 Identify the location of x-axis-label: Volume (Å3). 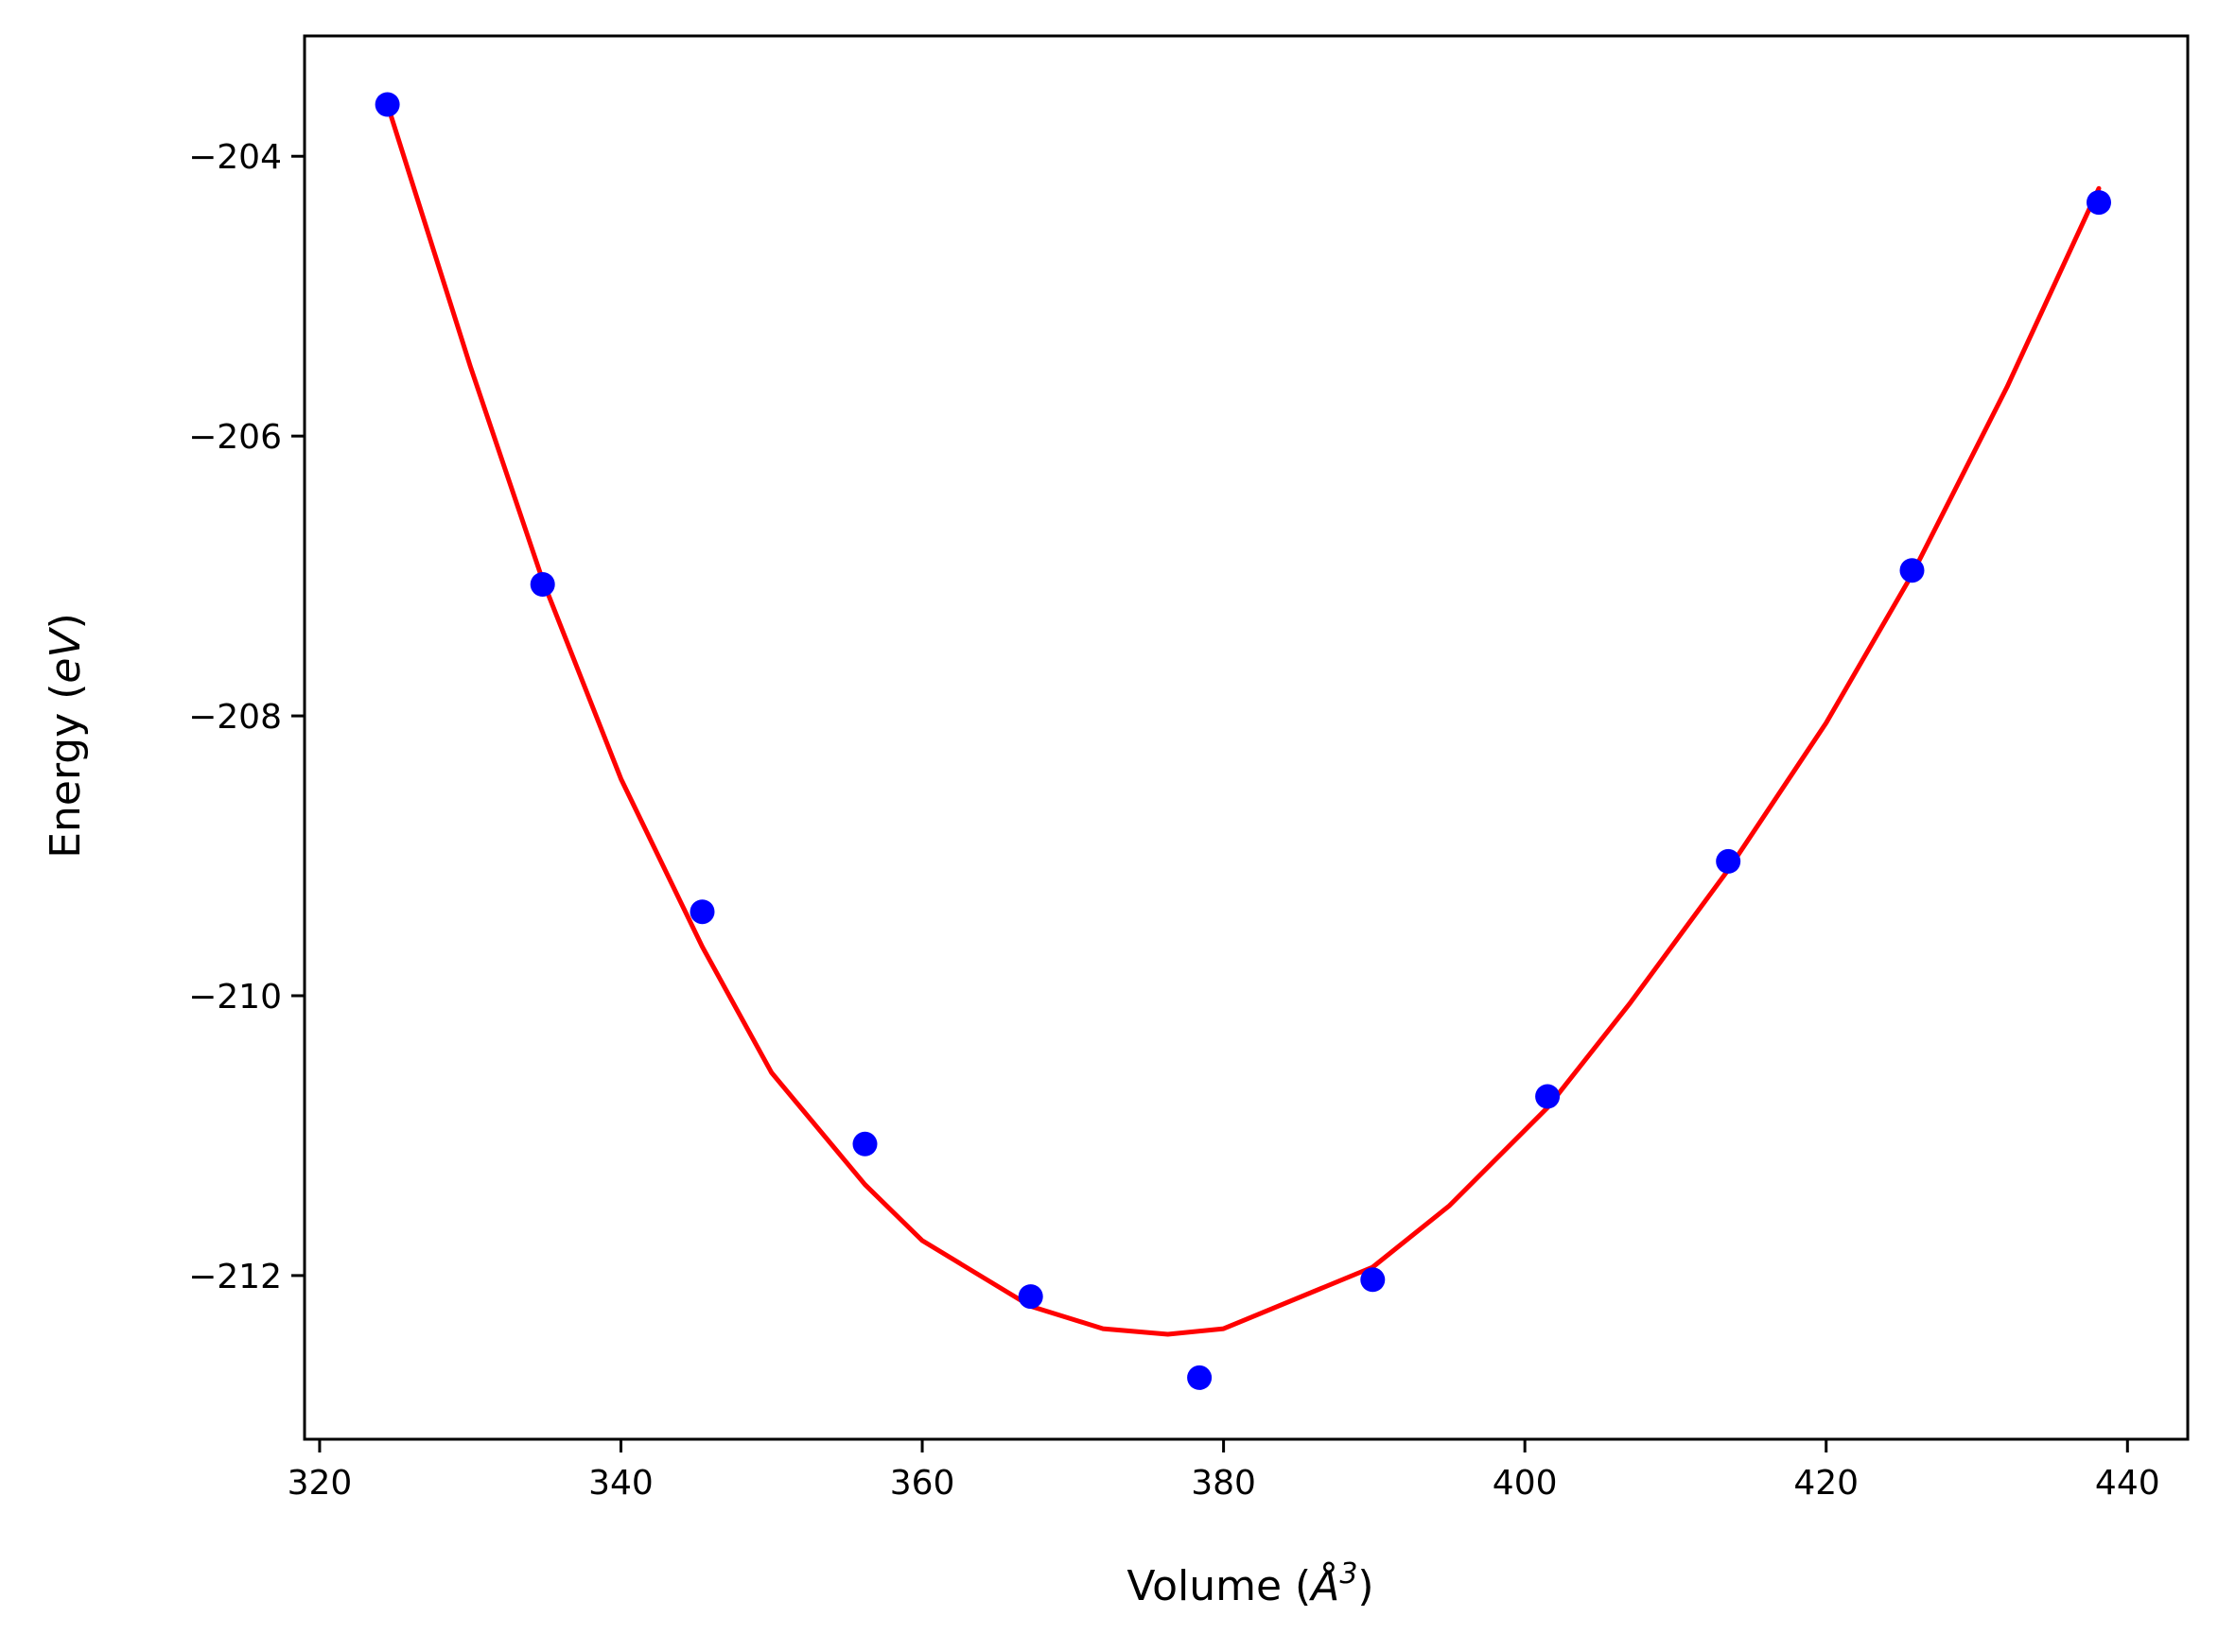
(1249, 1584).